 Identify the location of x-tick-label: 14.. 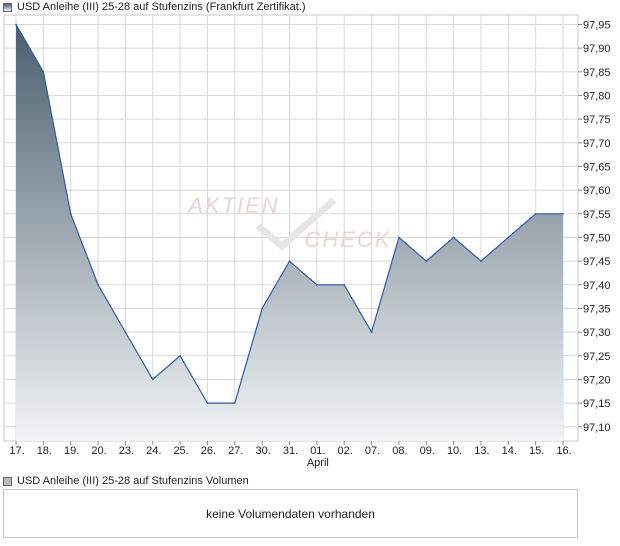
(509, 451).